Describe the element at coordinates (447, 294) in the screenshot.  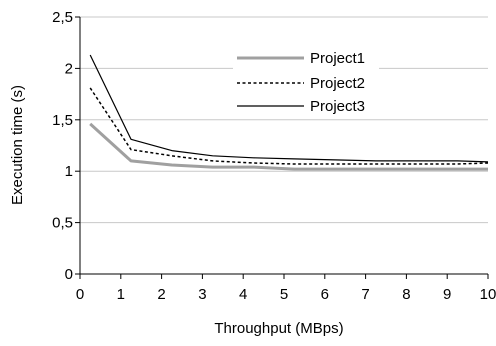
I see `x-tick-label-9: 9` at that location.